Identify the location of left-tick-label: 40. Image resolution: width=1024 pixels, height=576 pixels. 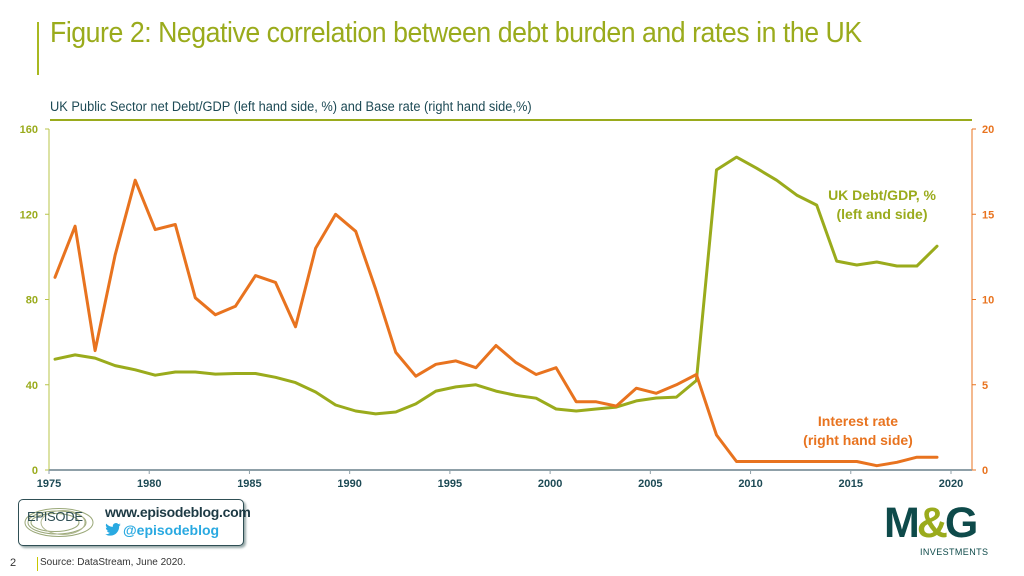
(32, 386).